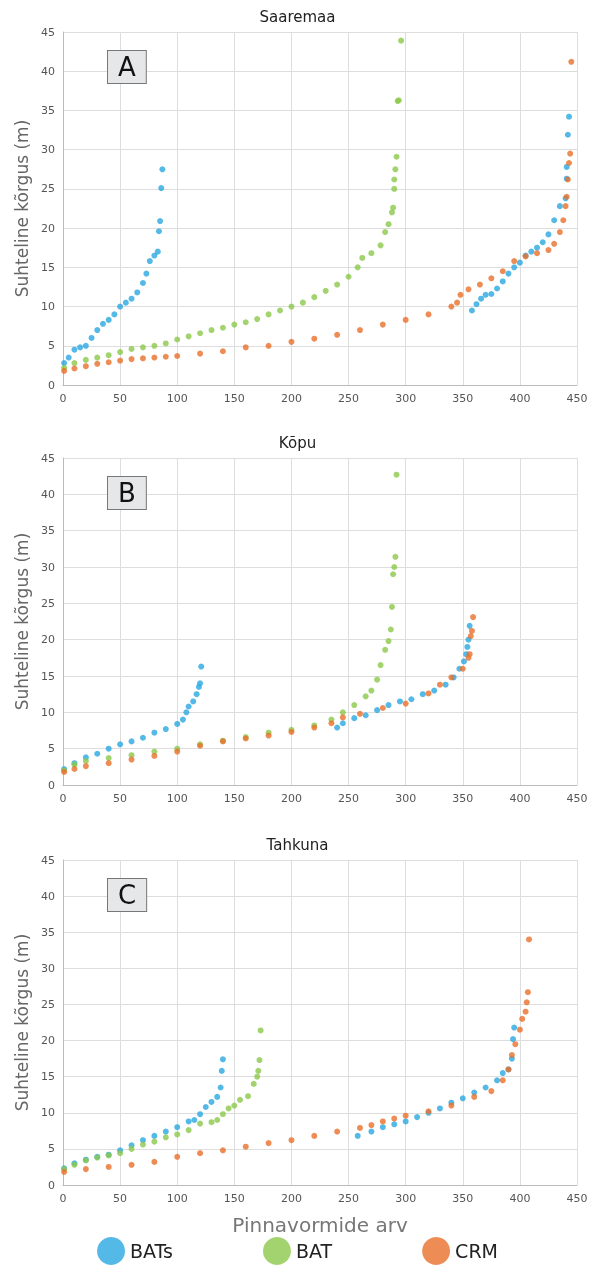 The image size is (595, 1272). Describe the element at coordinates (151, 1251) in the screenshot. I see `legend-label: BATs` at that location.